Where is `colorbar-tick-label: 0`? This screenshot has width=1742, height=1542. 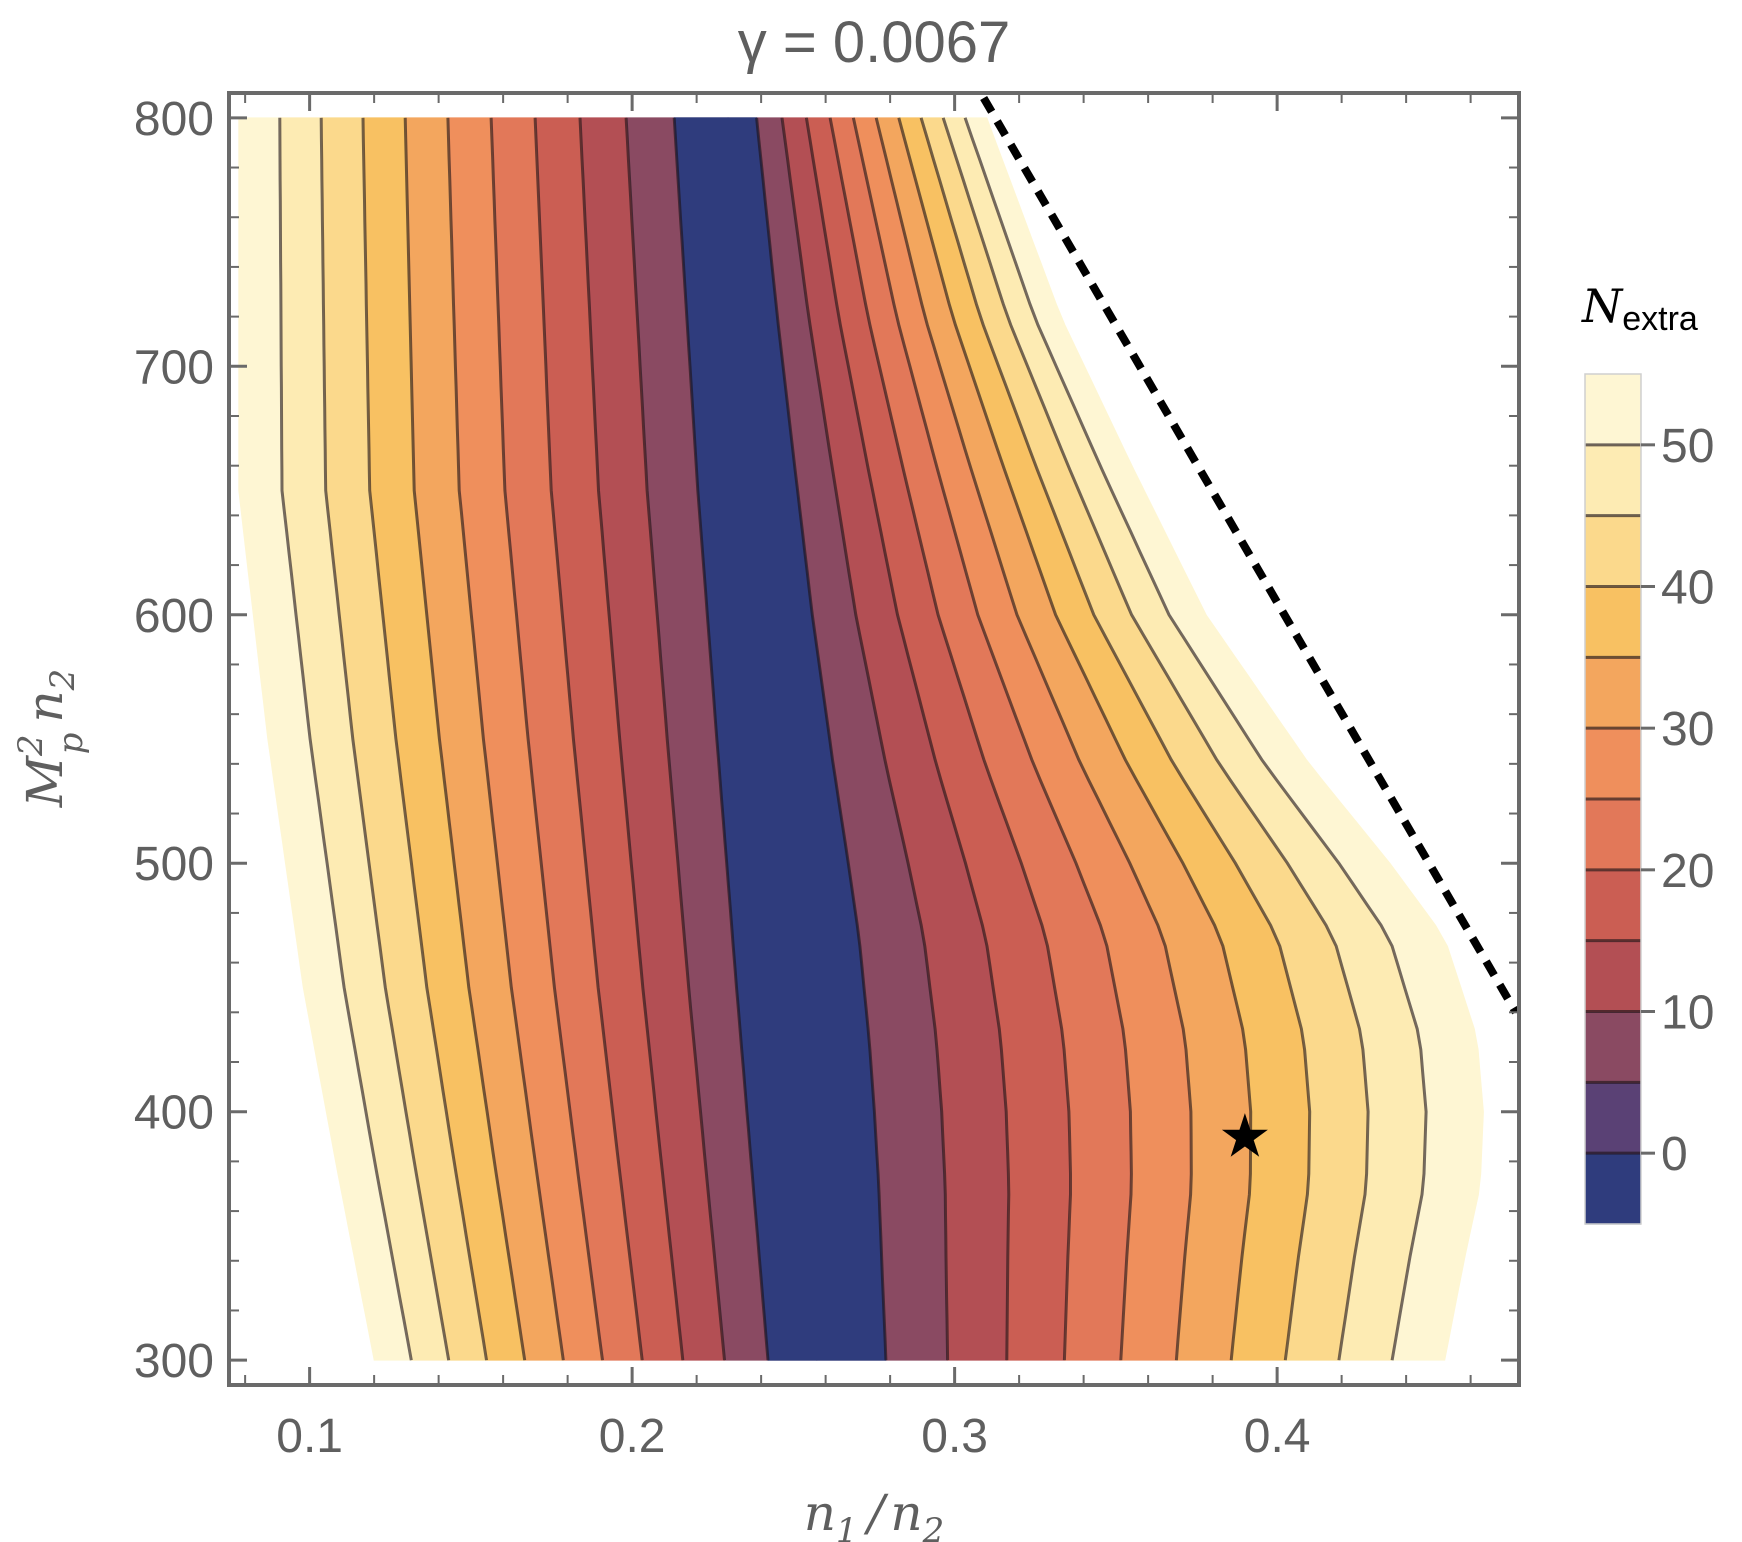 colorbar-tick-label: 0 is located at coordinates (1674, 1154).